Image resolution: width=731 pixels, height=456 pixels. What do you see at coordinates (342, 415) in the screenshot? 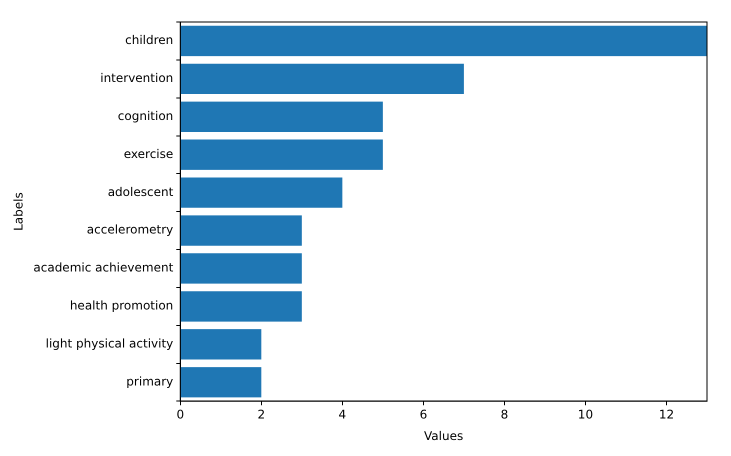
I see `x-tick-label: 4` at bounding box center [342, 415].